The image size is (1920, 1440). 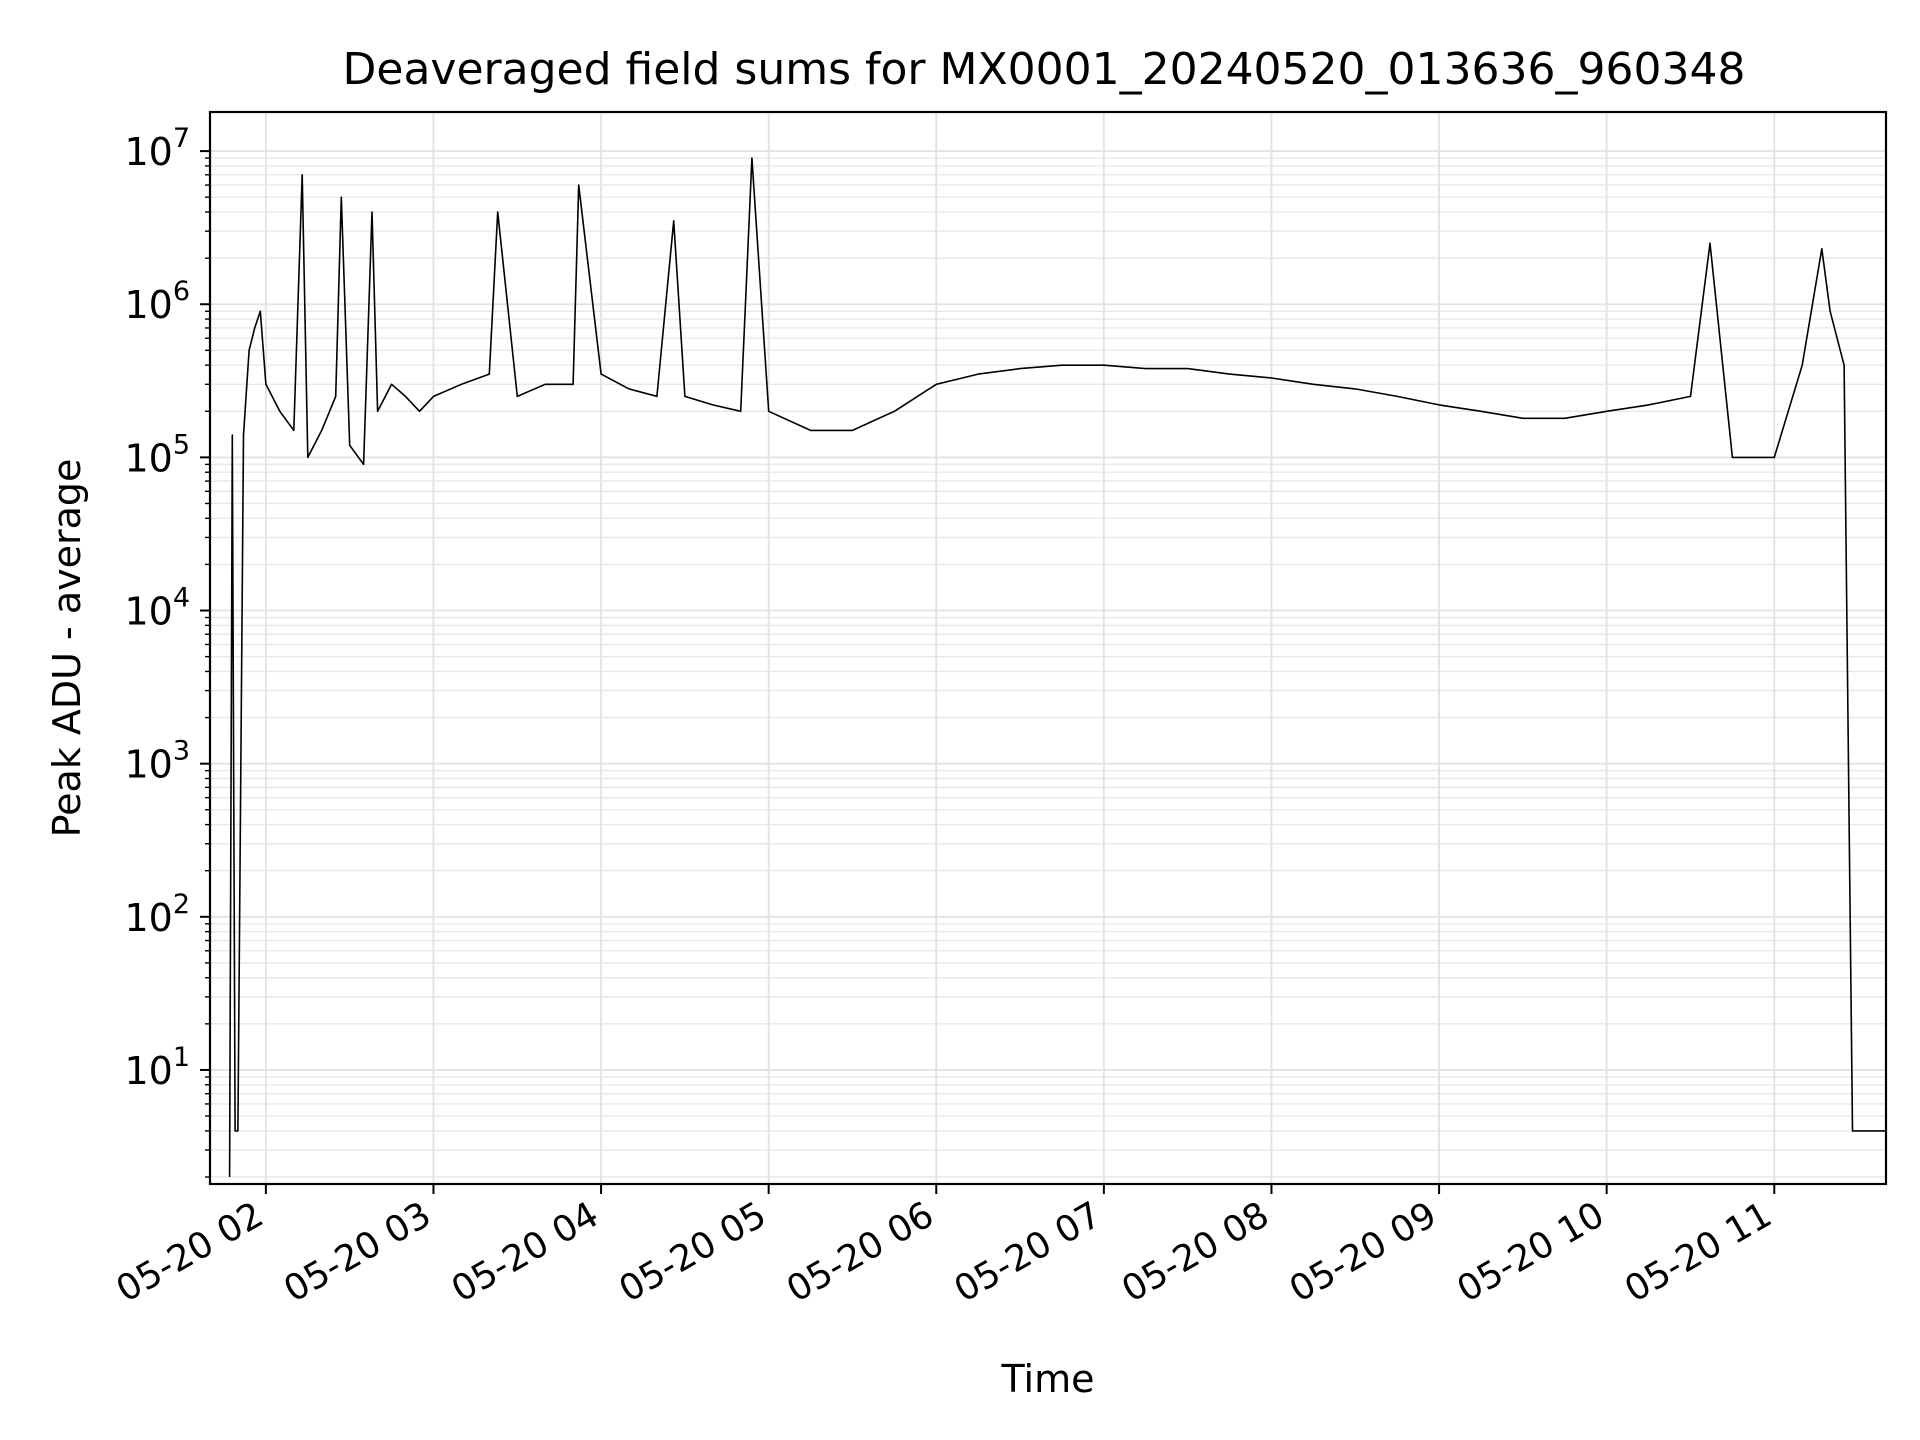 I want to click on y-axis: 10¹ 10² 10³ 10⁴ 10⁵ 10⁶ 10⁷, so click(x=167, y=650).